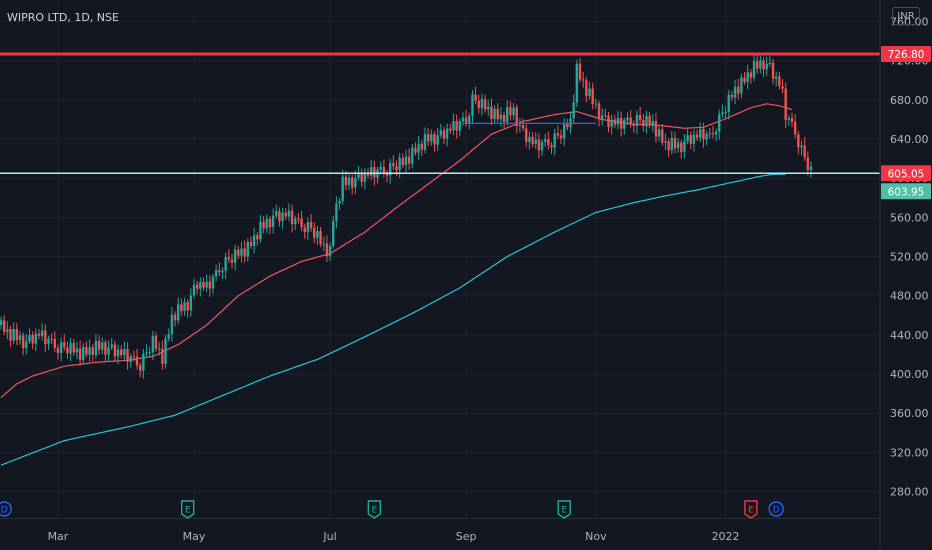 This screenshot has height=550, width=932. I want to click on event-label: E, so click(564, 511).